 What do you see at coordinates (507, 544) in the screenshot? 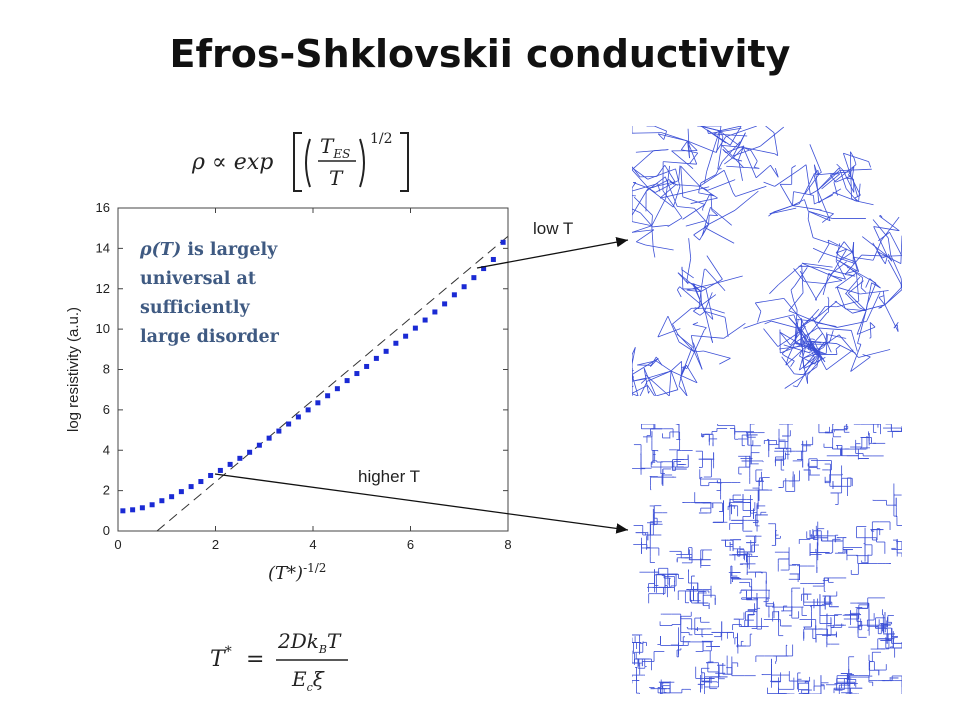
I see `x-tick-label: 8` at bounding box center [507, 544].